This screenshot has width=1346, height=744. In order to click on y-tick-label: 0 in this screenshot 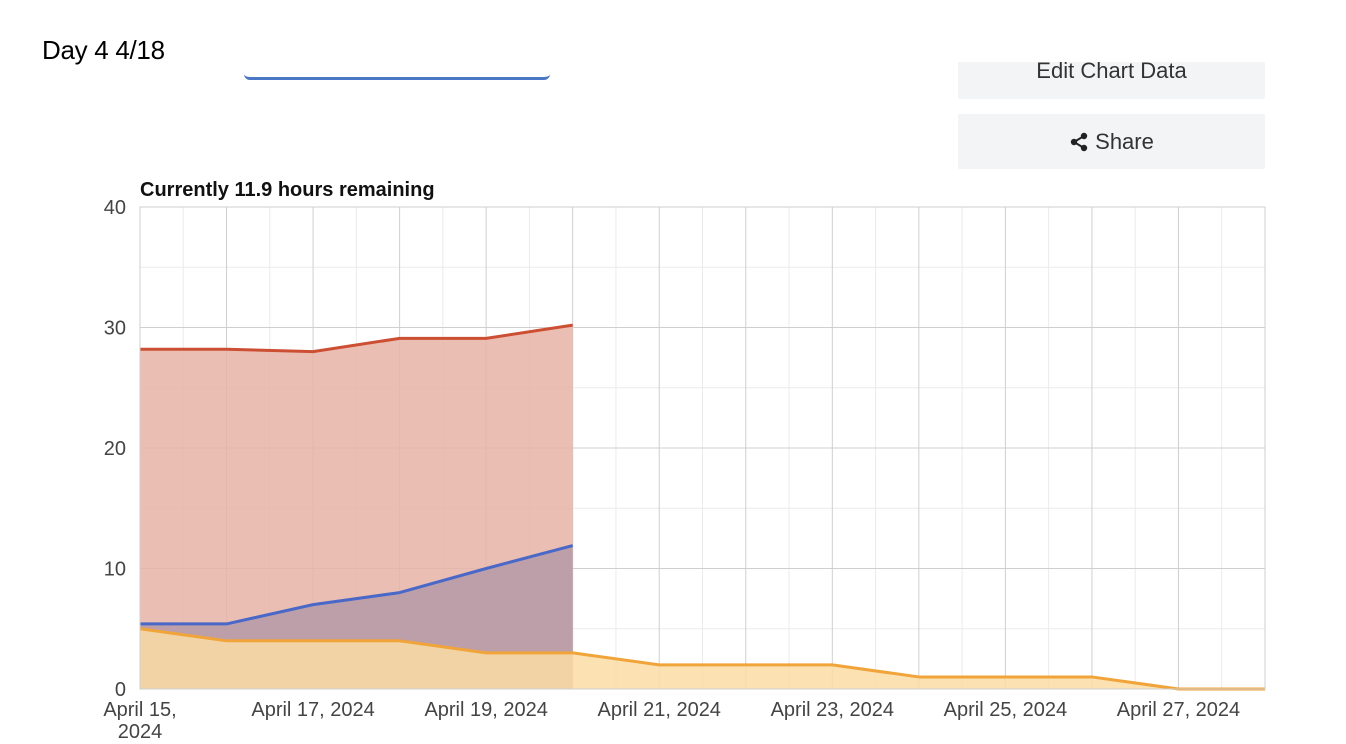, I will do `click(120, 690)`.